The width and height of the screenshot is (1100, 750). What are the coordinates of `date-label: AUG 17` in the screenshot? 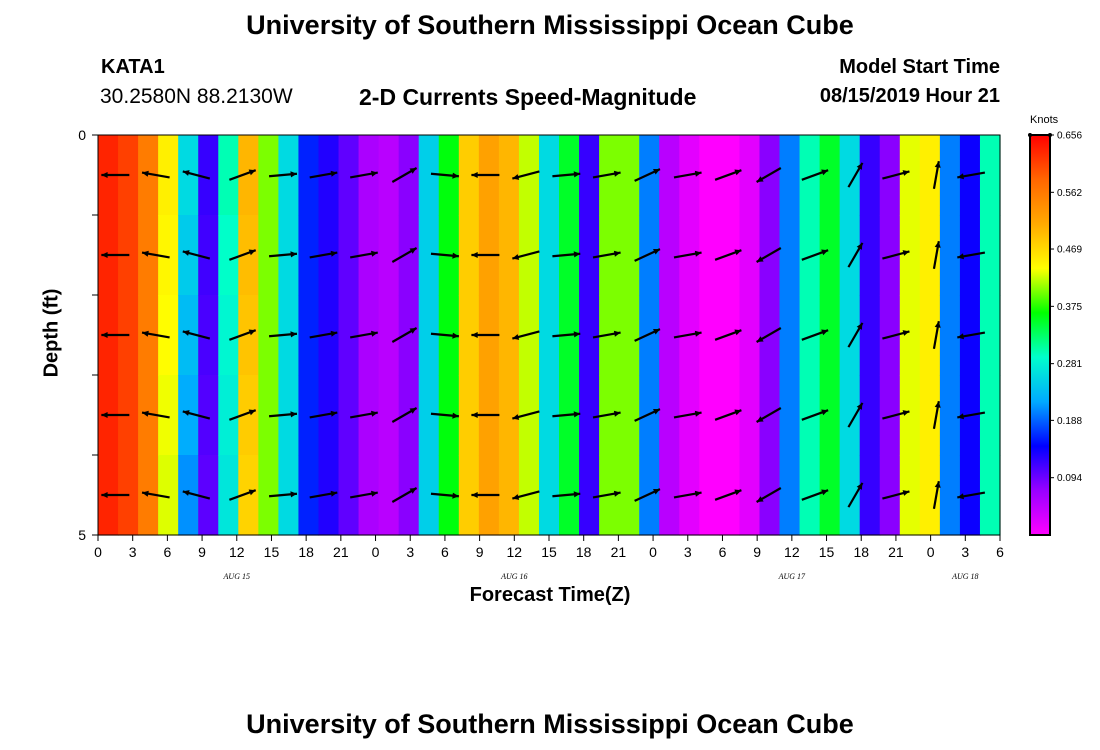 It's located at (792, 576).